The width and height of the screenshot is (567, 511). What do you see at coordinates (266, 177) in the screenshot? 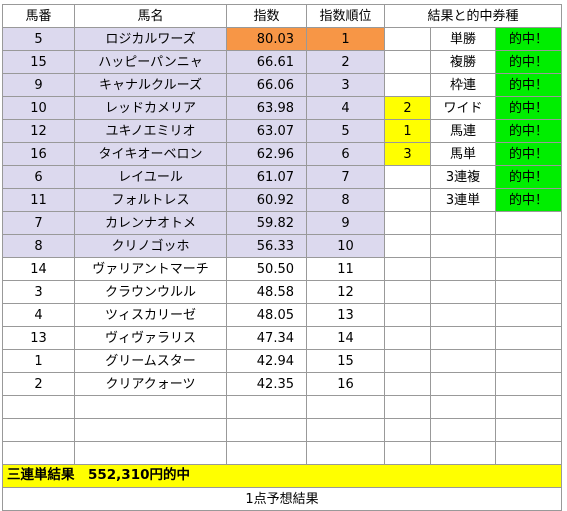
I see `horse-index: 61.07` at bounding box center [266, 177].